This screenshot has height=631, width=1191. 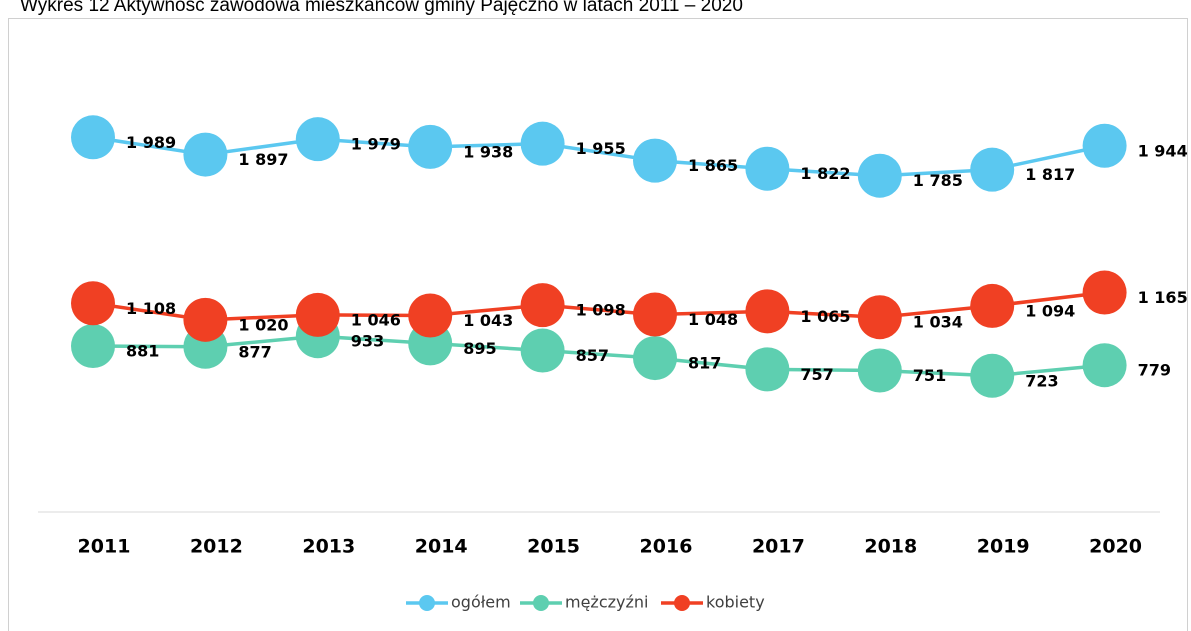 I want to click on legend-item: ogółem, so click(x=458, y=602).